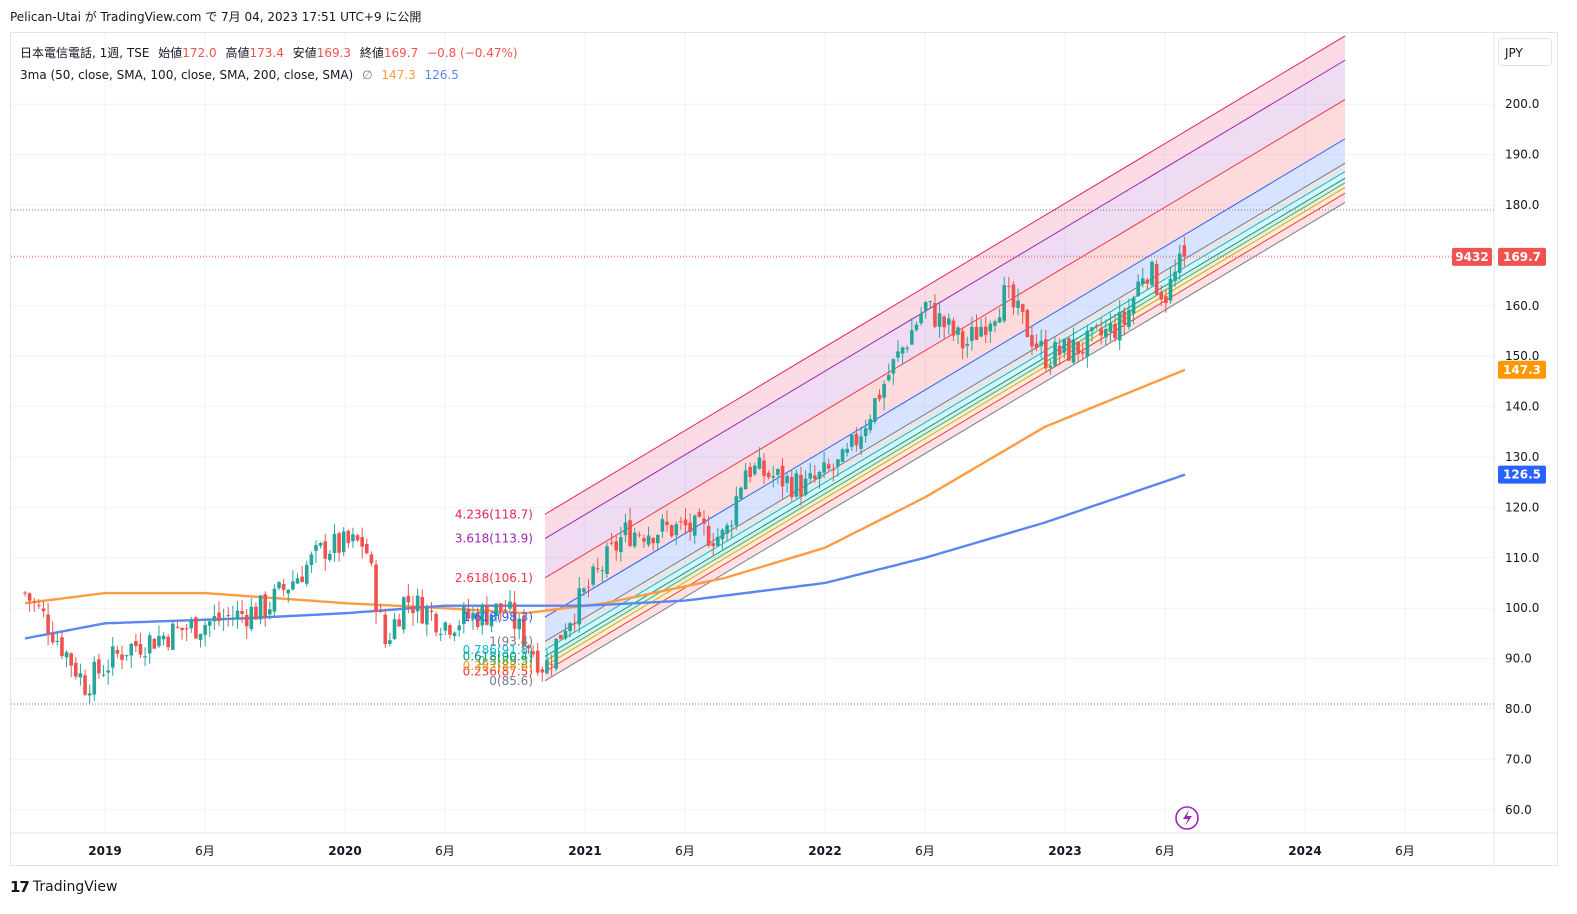 This screenshot has width=1577, height=914. What do you see at coordinates (199, 53) in the screenshot?
I see `open-value: 172.0` at bounding box center [199, 53].